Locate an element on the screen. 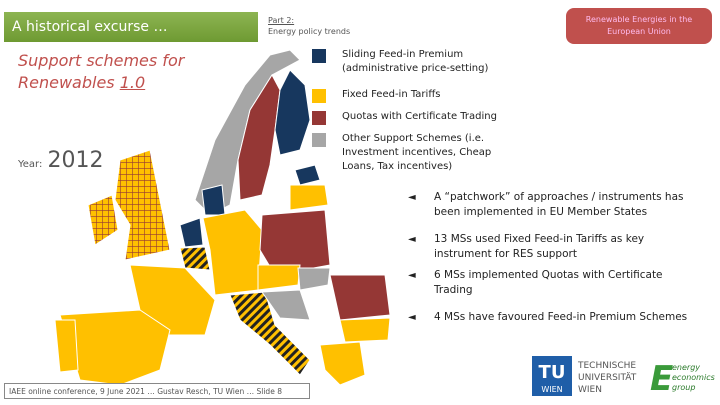  section-label: Part 2: Energy policy trends is located at coordinates (309, 26).